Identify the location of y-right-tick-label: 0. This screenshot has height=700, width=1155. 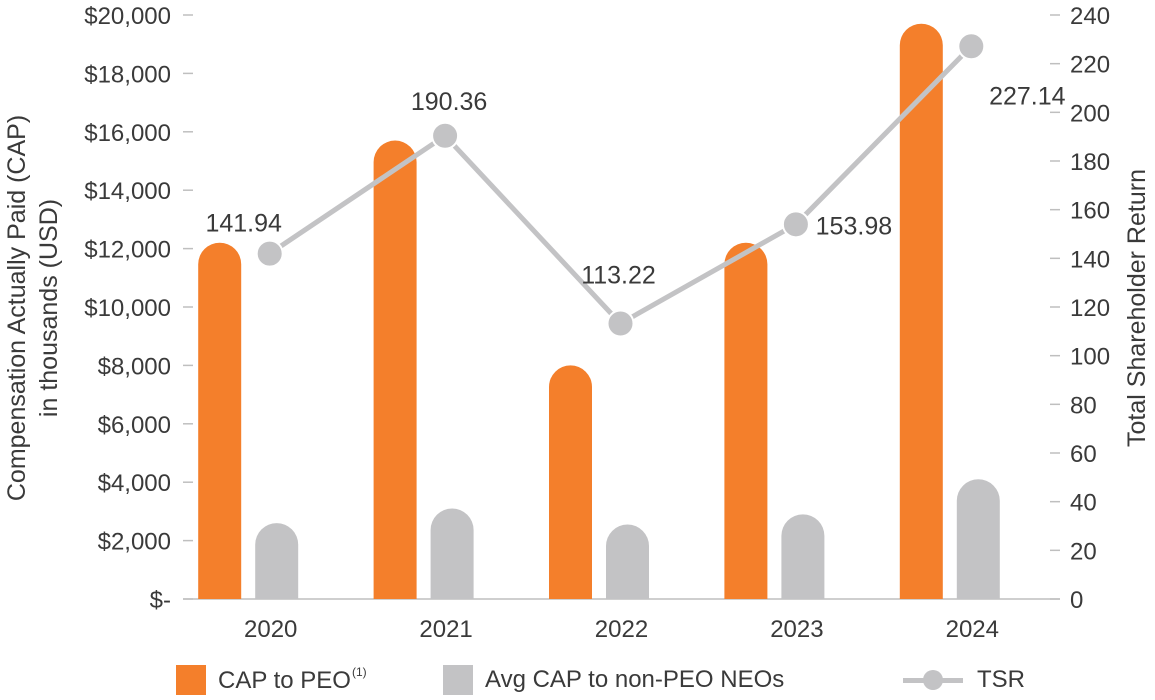
(1076, 600).